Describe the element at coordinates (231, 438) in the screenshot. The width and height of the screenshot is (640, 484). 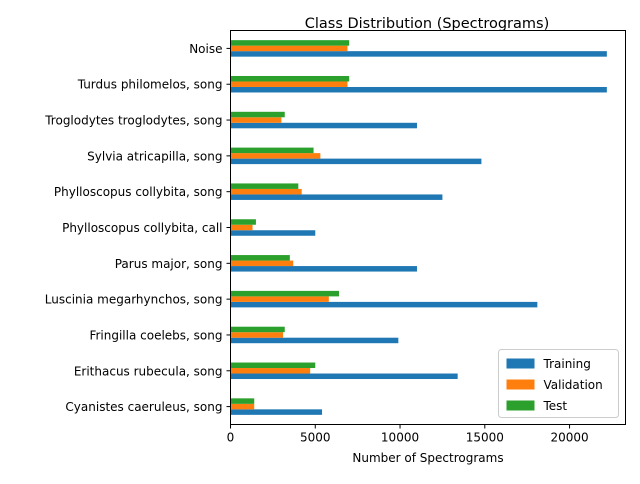
I see `x-tick-label-0: 0` at that location.